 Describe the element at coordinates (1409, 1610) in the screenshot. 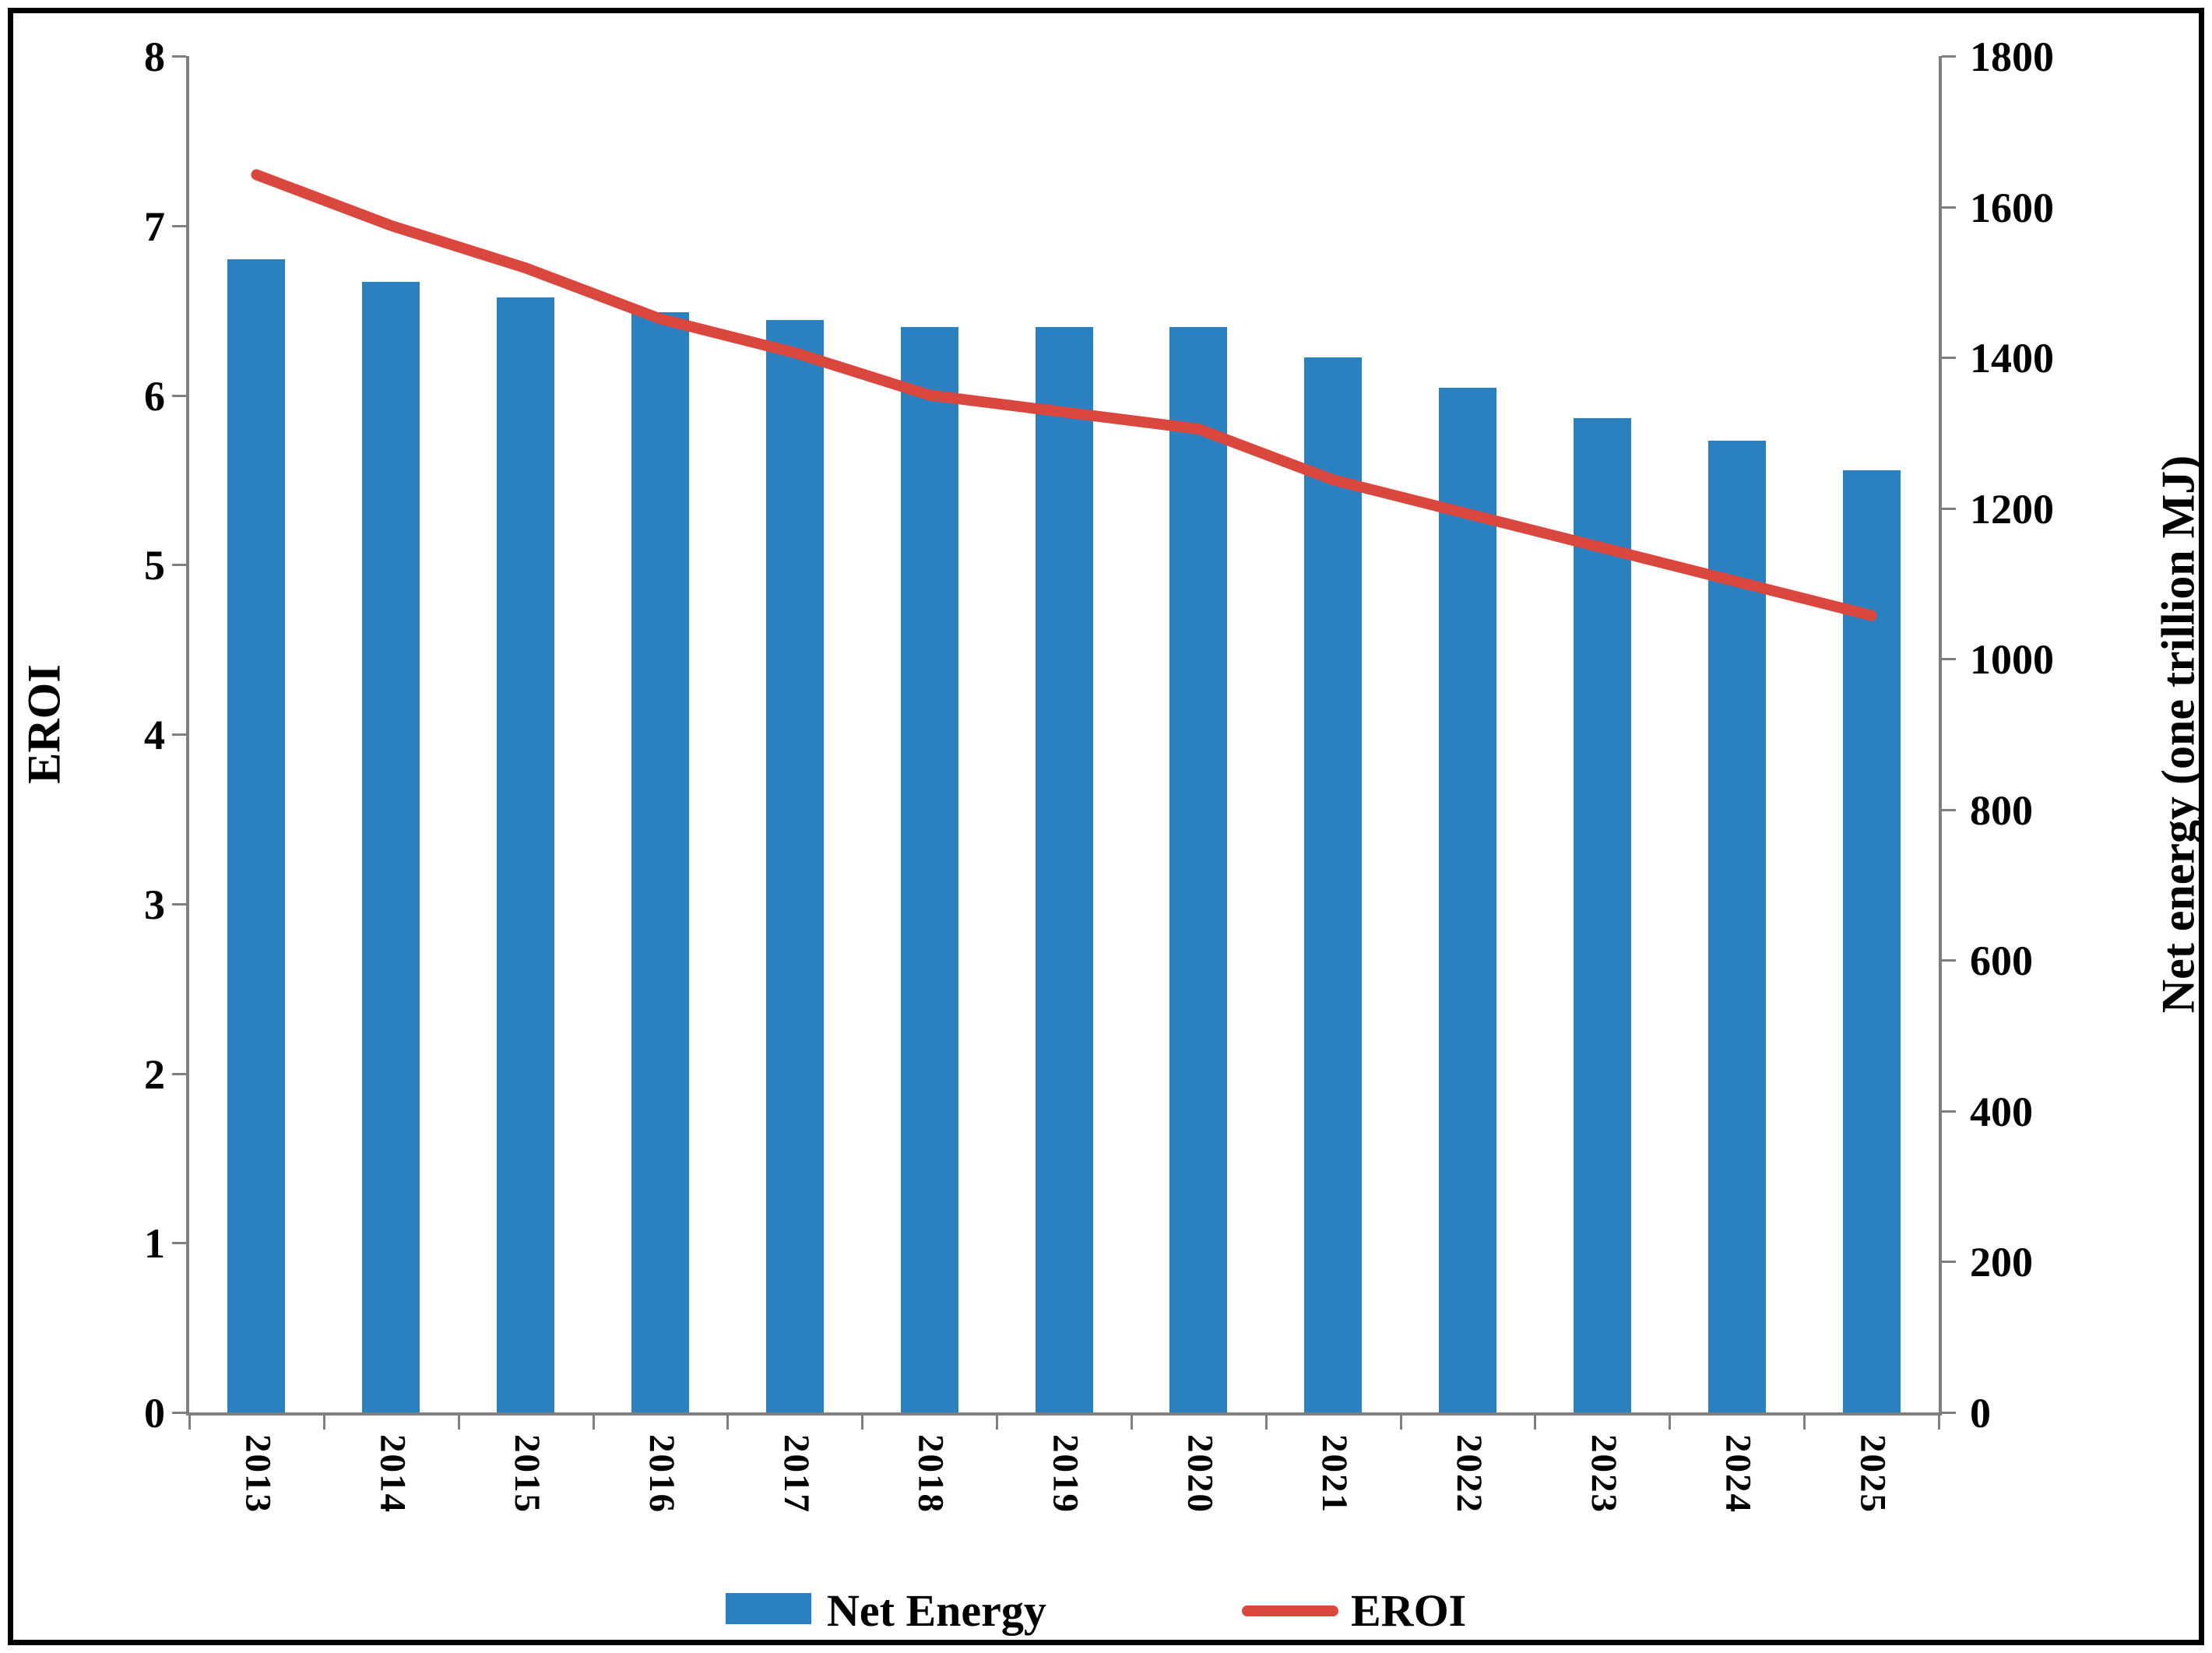

I see `eroi-legend-label: EROI` at that location.